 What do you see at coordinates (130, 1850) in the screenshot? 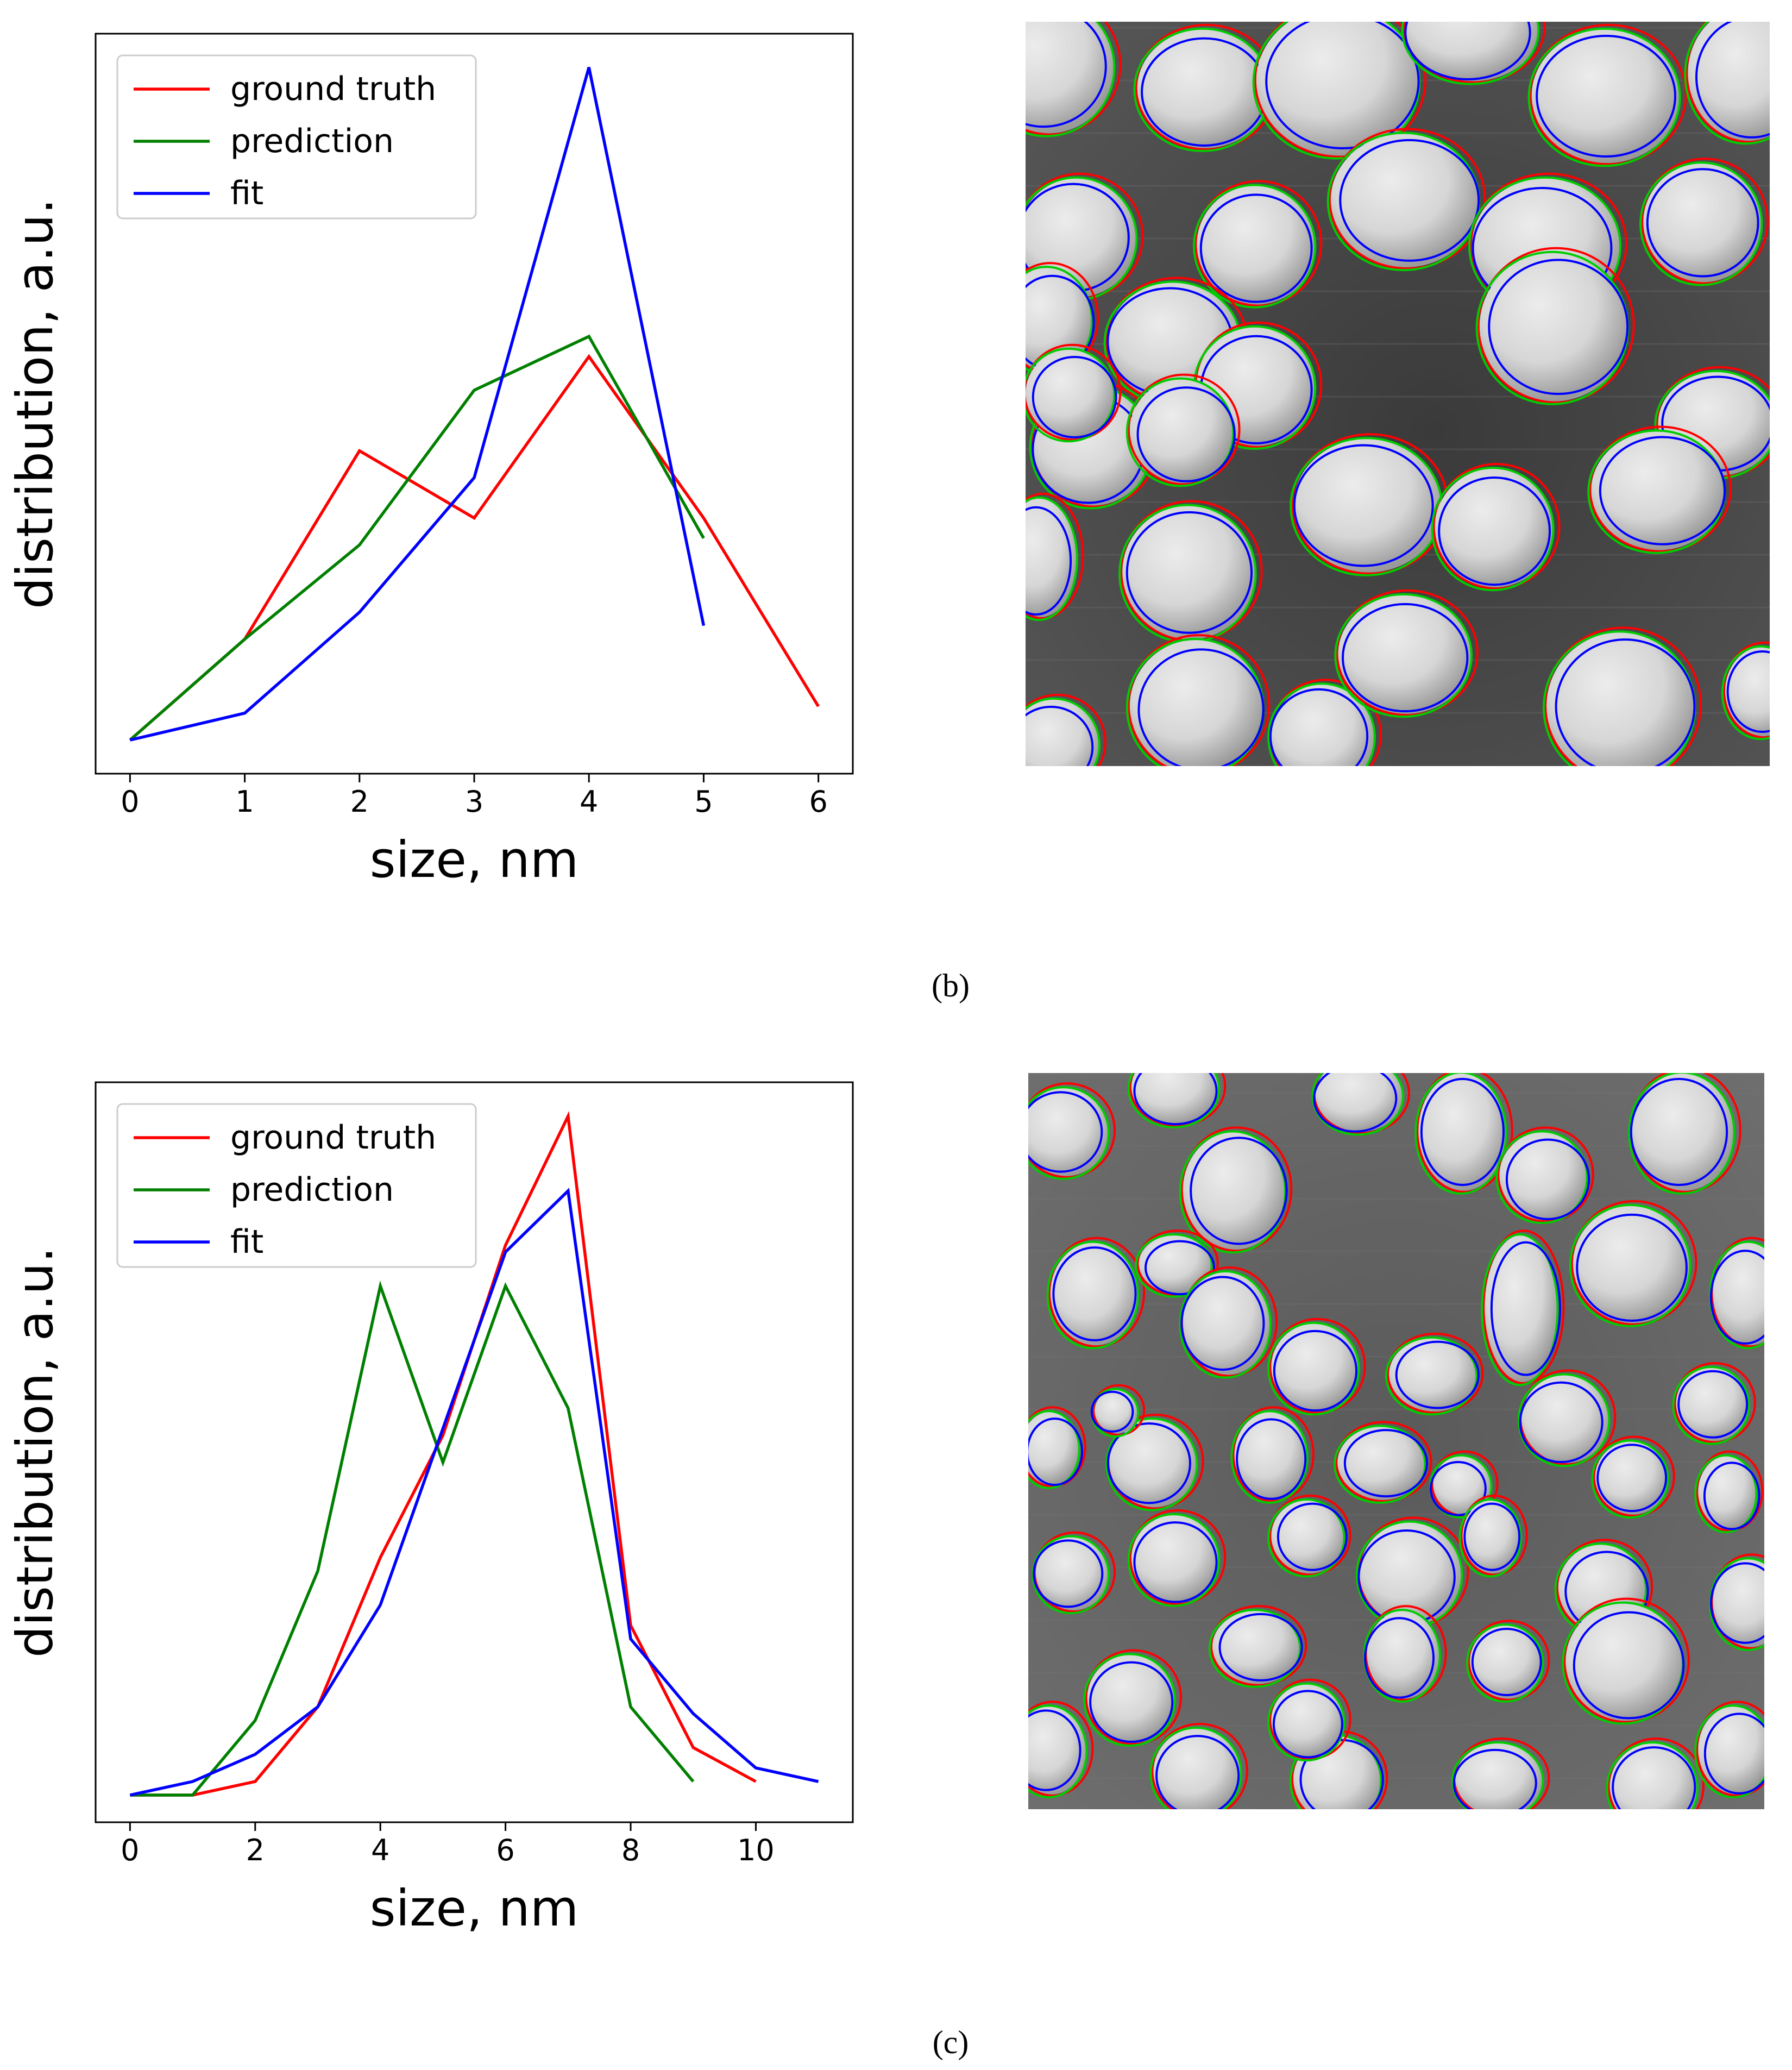
I see `x-tick-label: 0` at bounding box center [130, 1850].